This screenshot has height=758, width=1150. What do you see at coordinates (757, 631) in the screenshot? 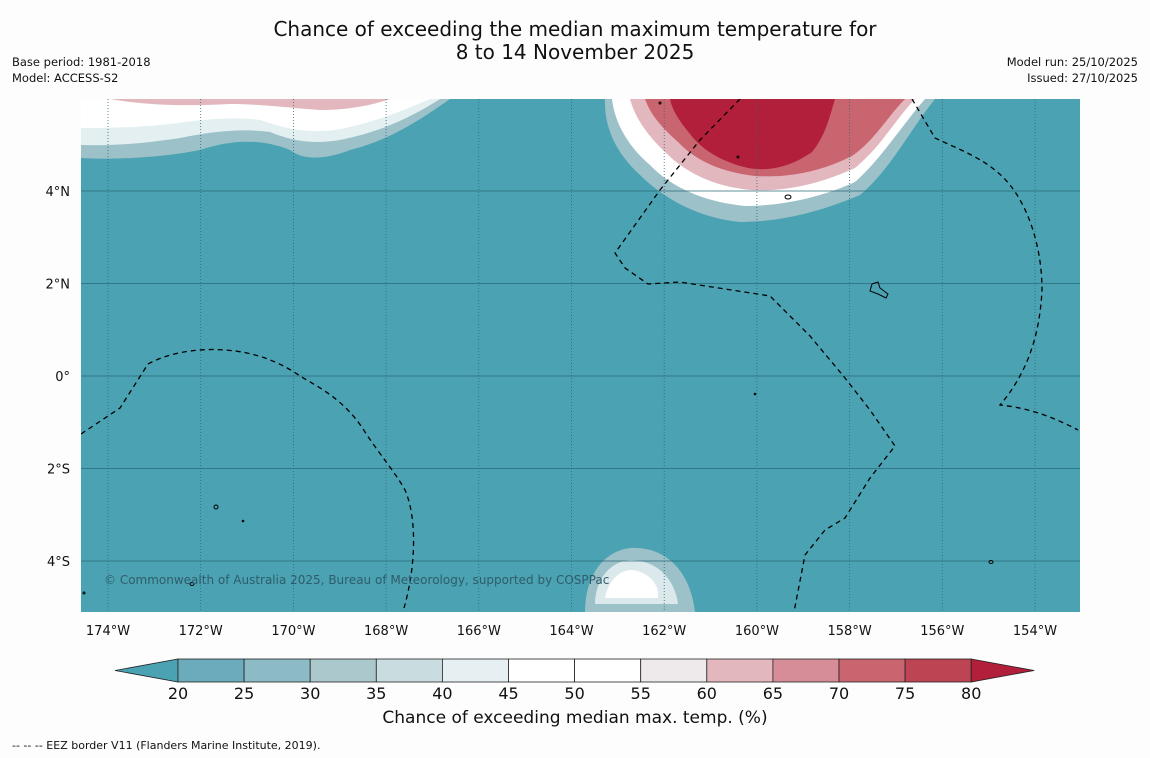
I see `lon-label: 160°W` at bounding box center [757, 631].